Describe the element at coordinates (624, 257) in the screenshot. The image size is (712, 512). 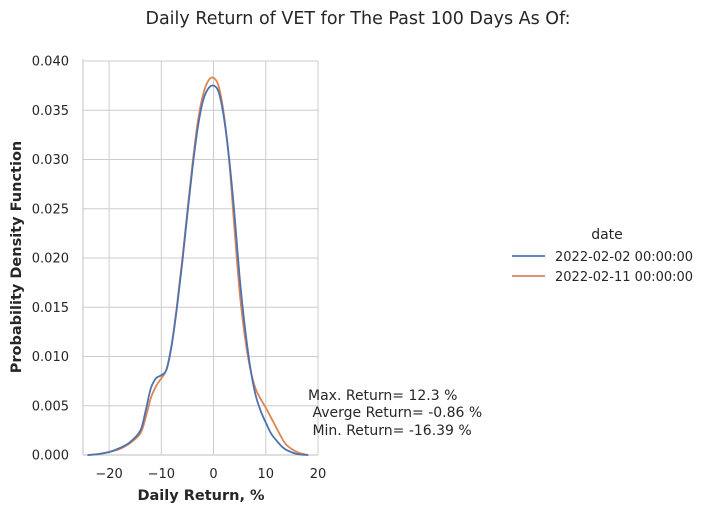
I see `legend-label-series-1: 2022-02-02 00:00:00` at that location.